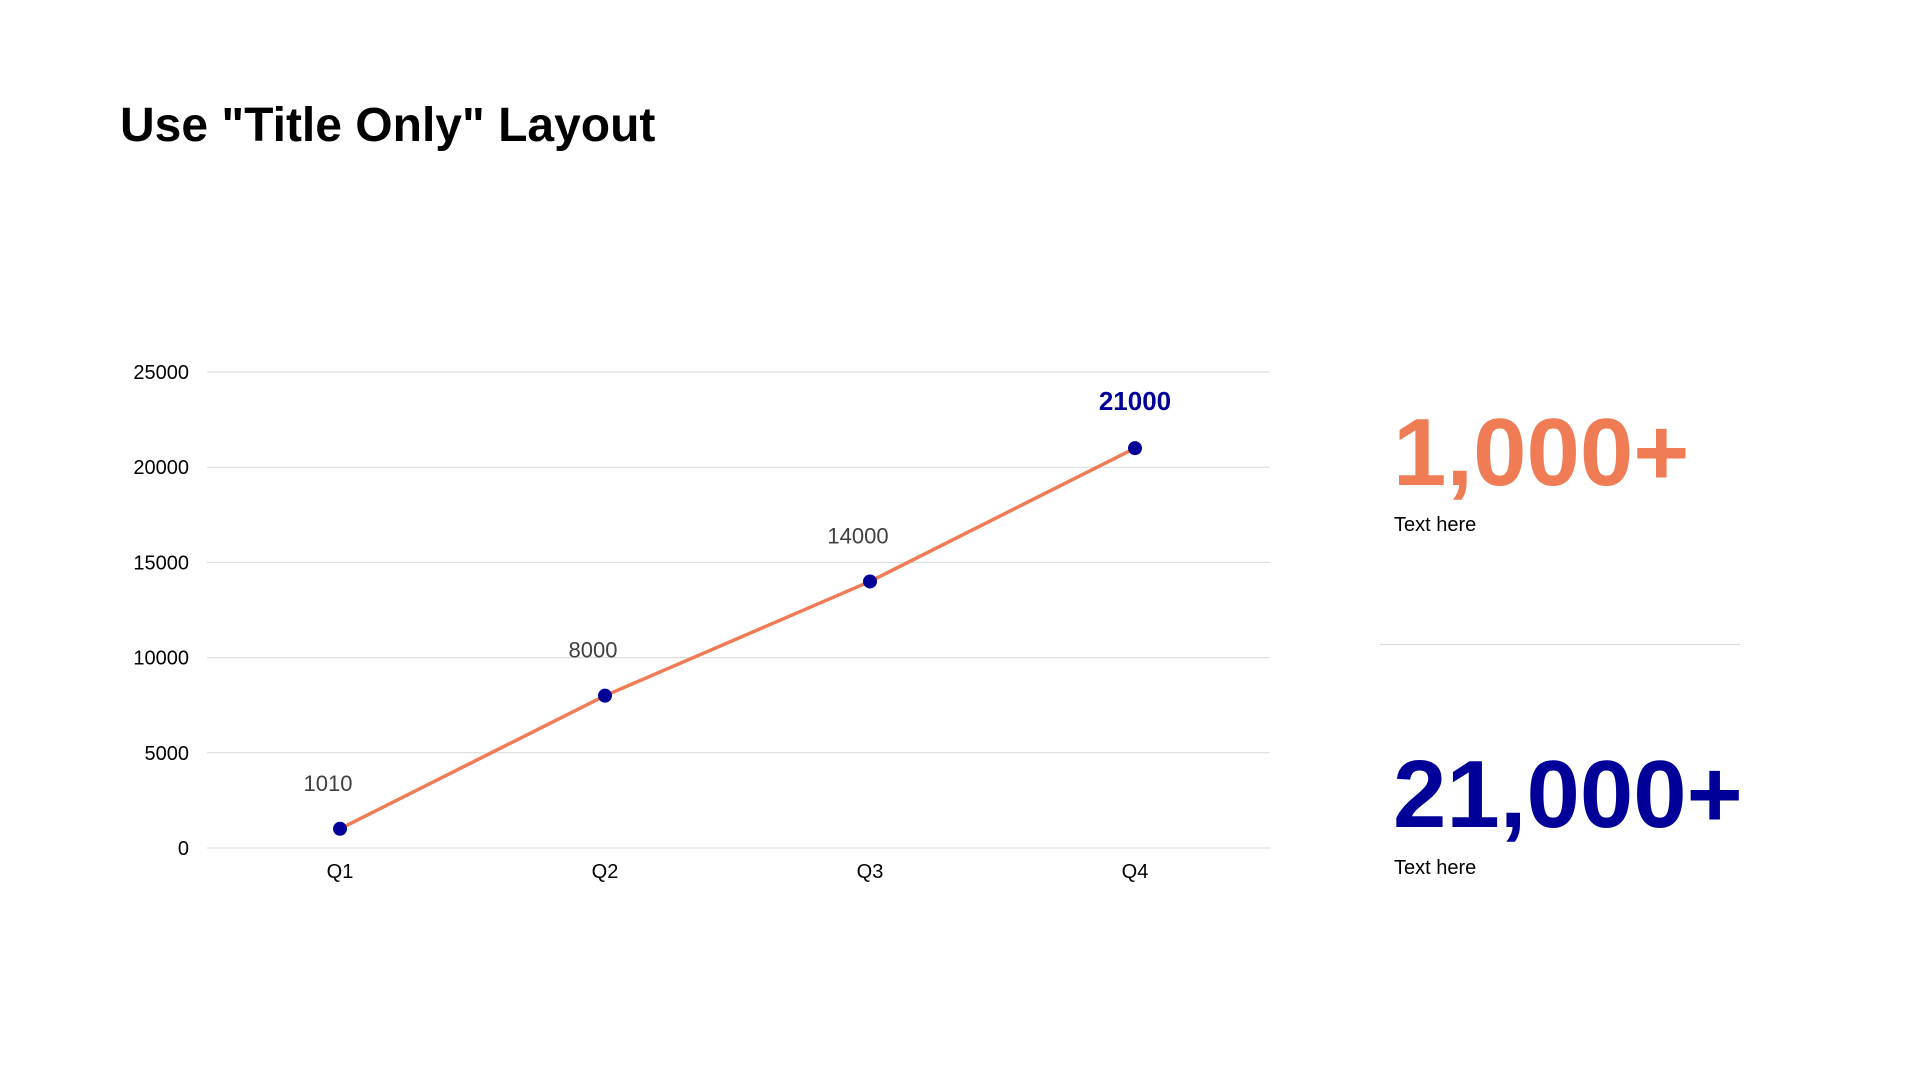 Image resolution: width=1920 pixels, height=1080 pixels. I want to click on slide-title: Use "Title Only" Layout, so click(388, 125).